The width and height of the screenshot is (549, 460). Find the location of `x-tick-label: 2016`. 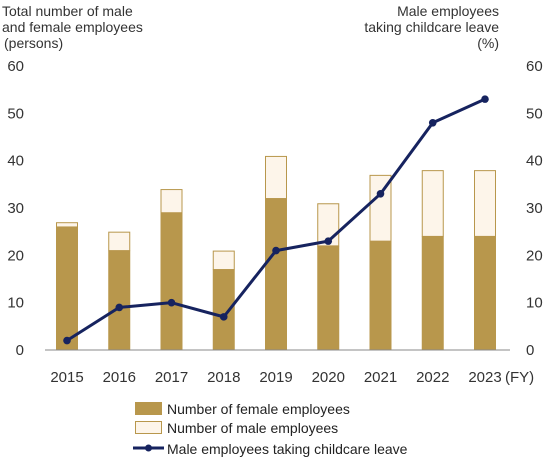

x-tick-label: 2016 is located at coordinates (119, 377).